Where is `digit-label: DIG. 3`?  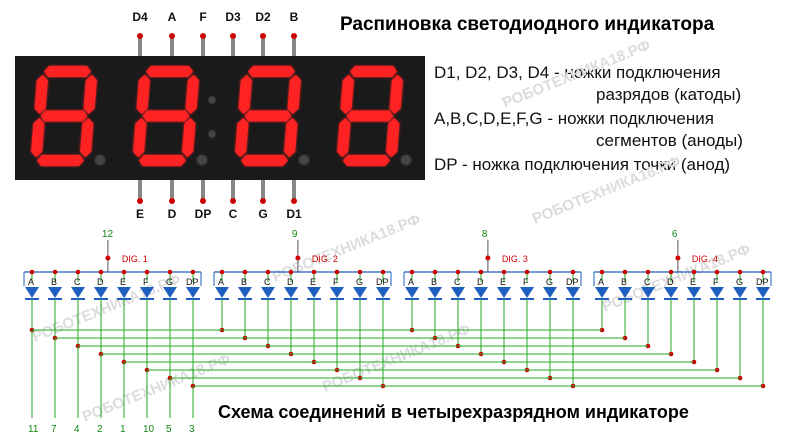
digit-label: DIG. 3 is located at coordinates (515, 259).